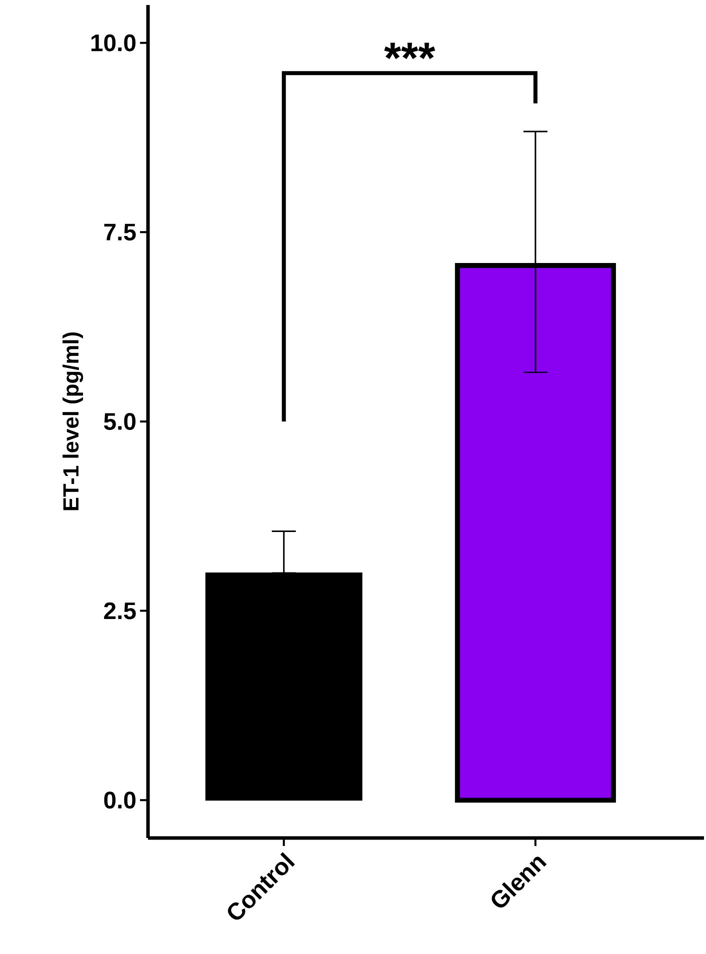 The image size is (706, 954). What do you see at coordinates (120, 421) in the screenshot?
I see `y-tick-label: 5.0` at bounding box center [120, 421].